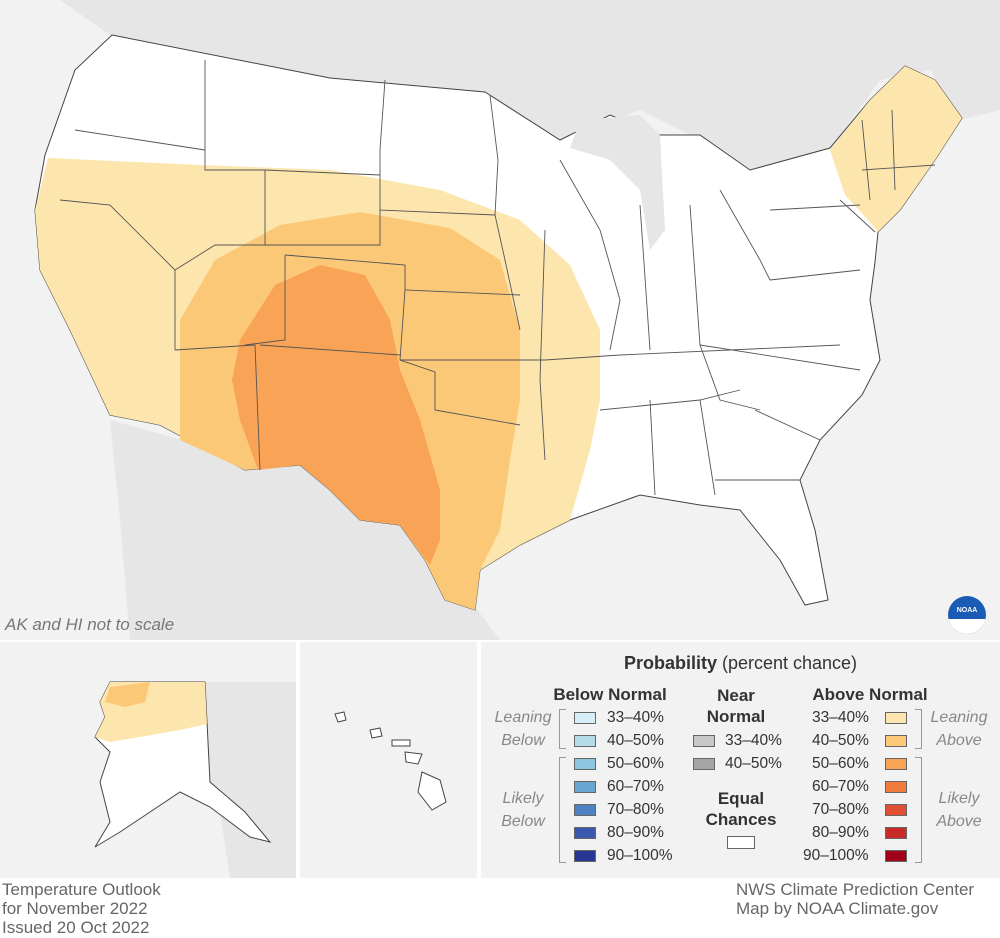 The width and height of the screenshot is (1000, 938). I want to click on likely-below-label: Likely Below, so click(523, 810).